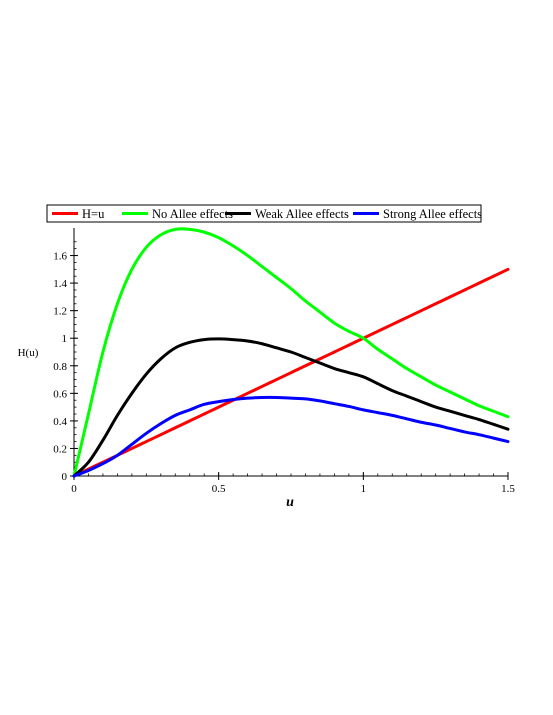  What do you see at coordinates (74, 489) in the screenshot?
I see `x-tick-label: 0` at bounding box center [74, 489].